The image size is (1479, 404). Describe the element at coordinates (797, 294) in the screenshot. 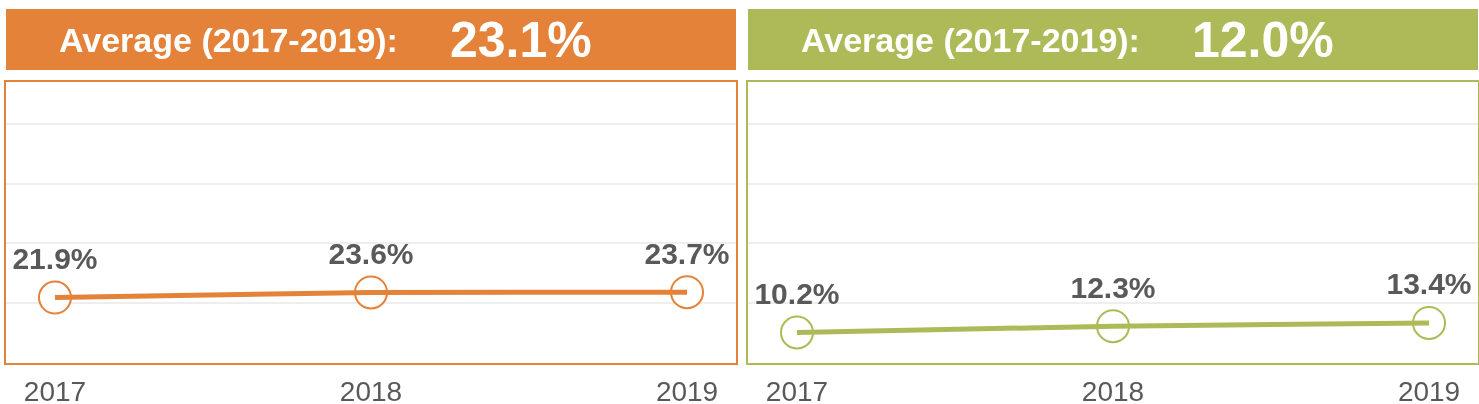

I see `data-label: 10.2%` at that location.